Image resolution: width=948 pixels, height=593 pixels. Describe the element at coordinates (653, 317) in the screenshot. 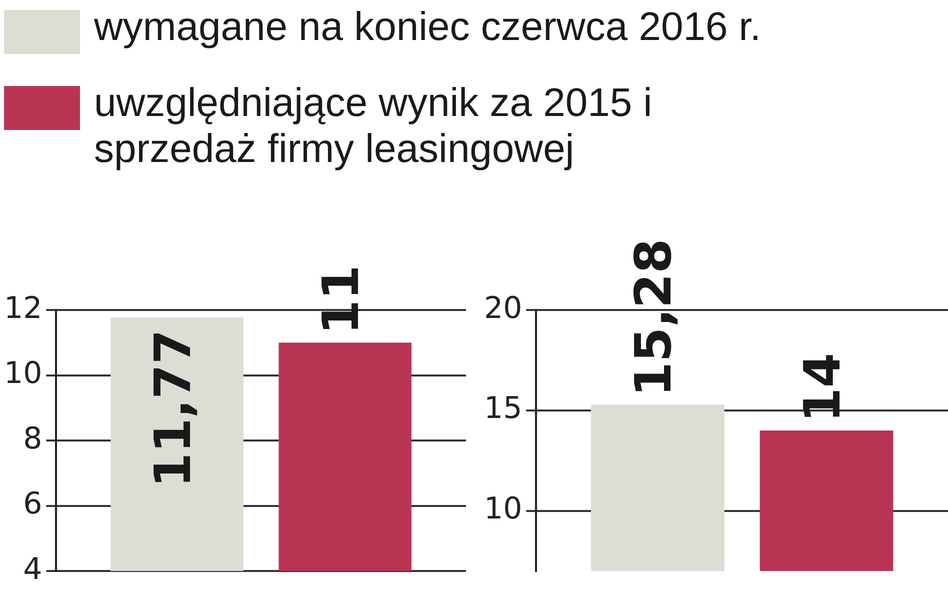

I see `data-label: 15,28` at that location.